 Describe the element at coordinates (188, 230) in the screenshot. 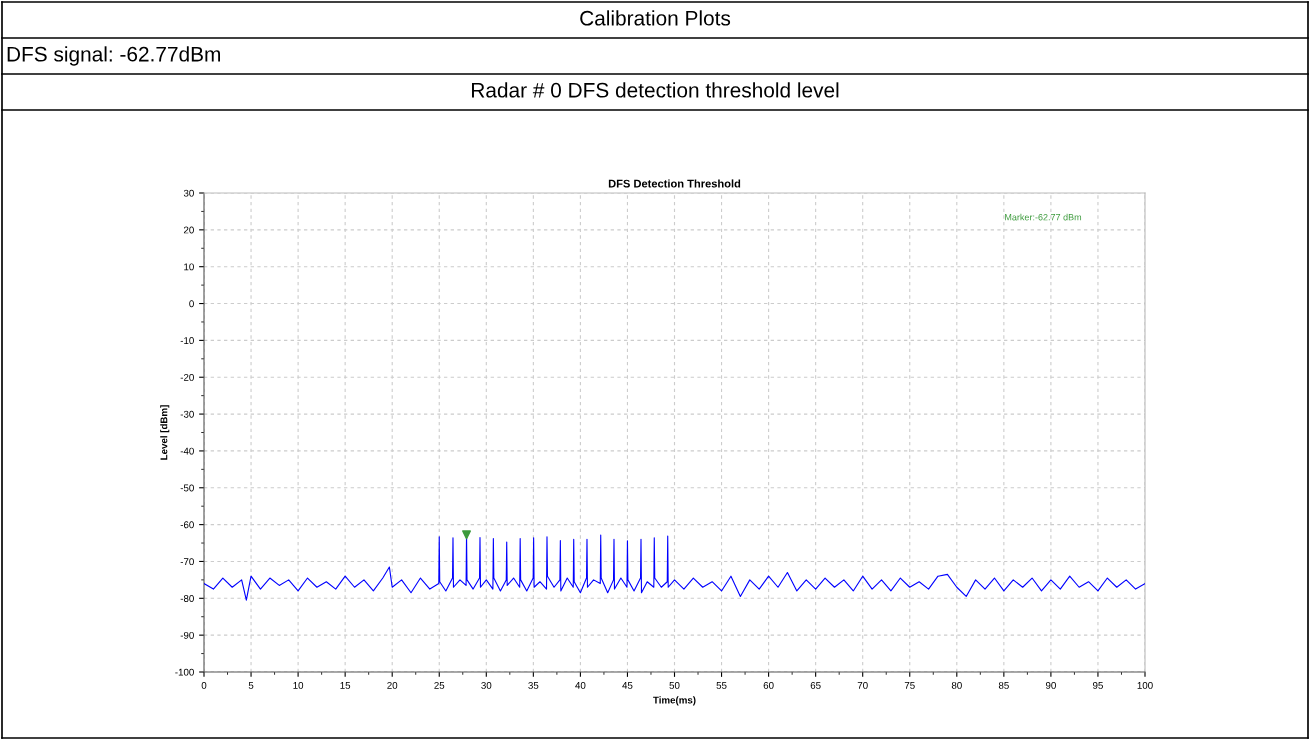

I see `y-tick-label: 20` at that location.